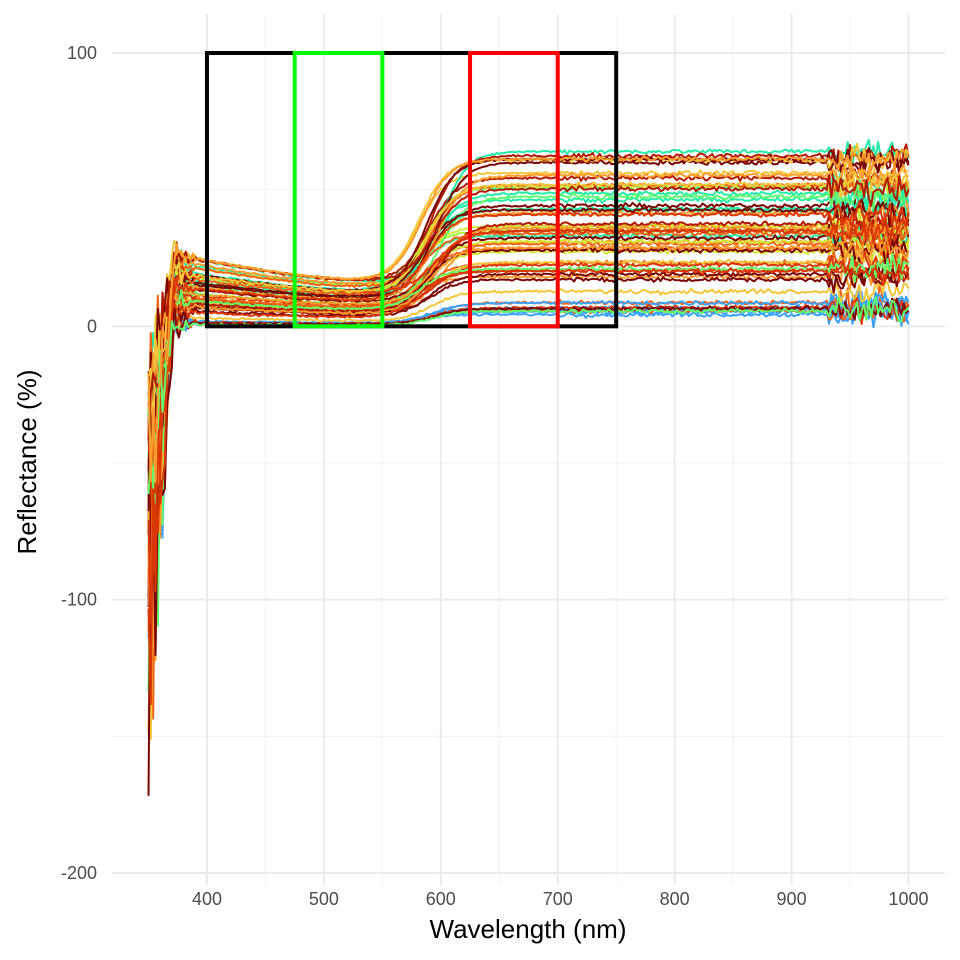 This screenshot has height=960, width=960. What do you see at coordinates (792, 899) in the screenshot?
I see `x-tick-label: 900` at bounding box center [792, 899].